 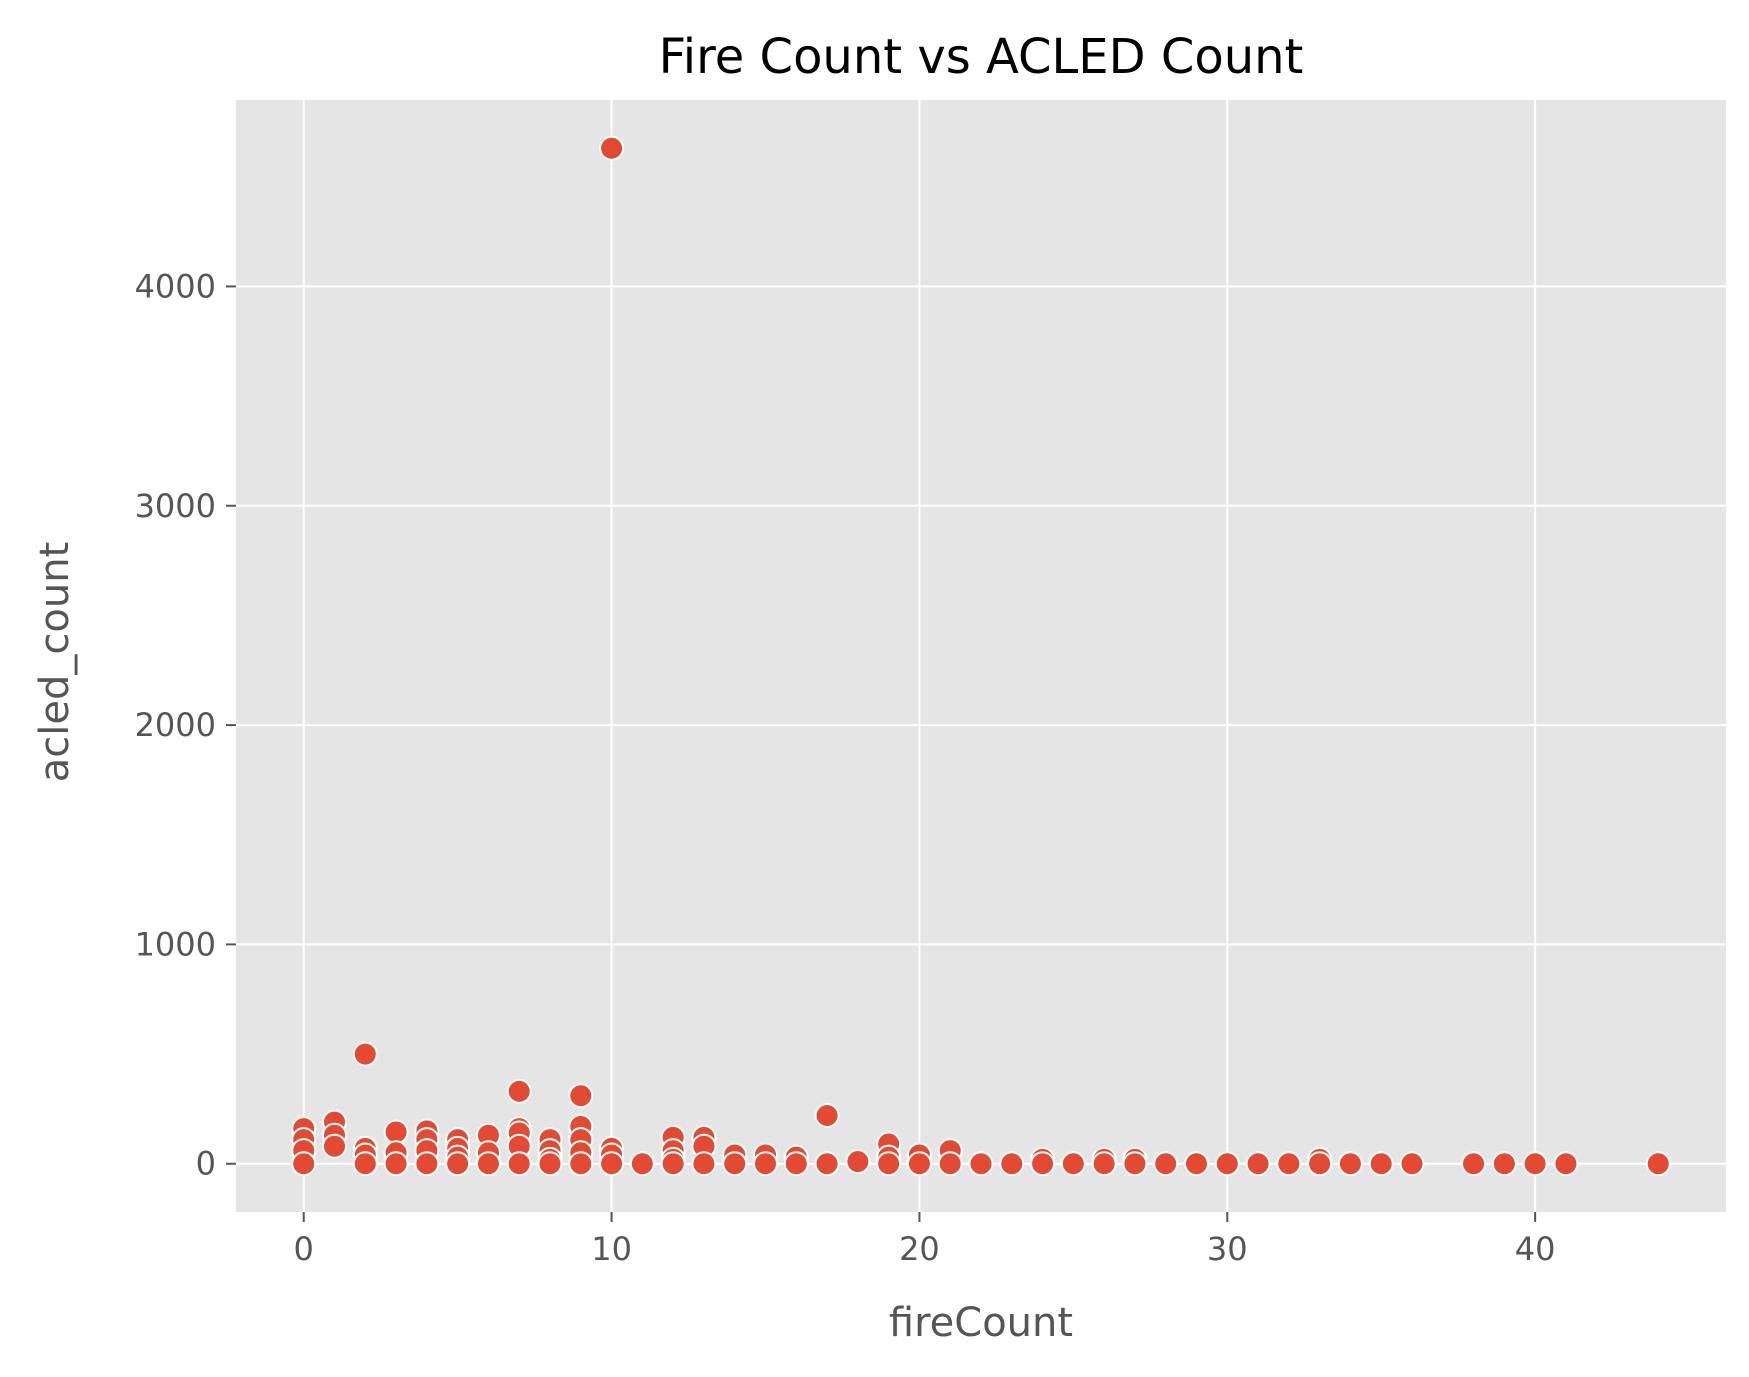 I want to click on y-tick-label: 1000, so click(x=175, y=944).